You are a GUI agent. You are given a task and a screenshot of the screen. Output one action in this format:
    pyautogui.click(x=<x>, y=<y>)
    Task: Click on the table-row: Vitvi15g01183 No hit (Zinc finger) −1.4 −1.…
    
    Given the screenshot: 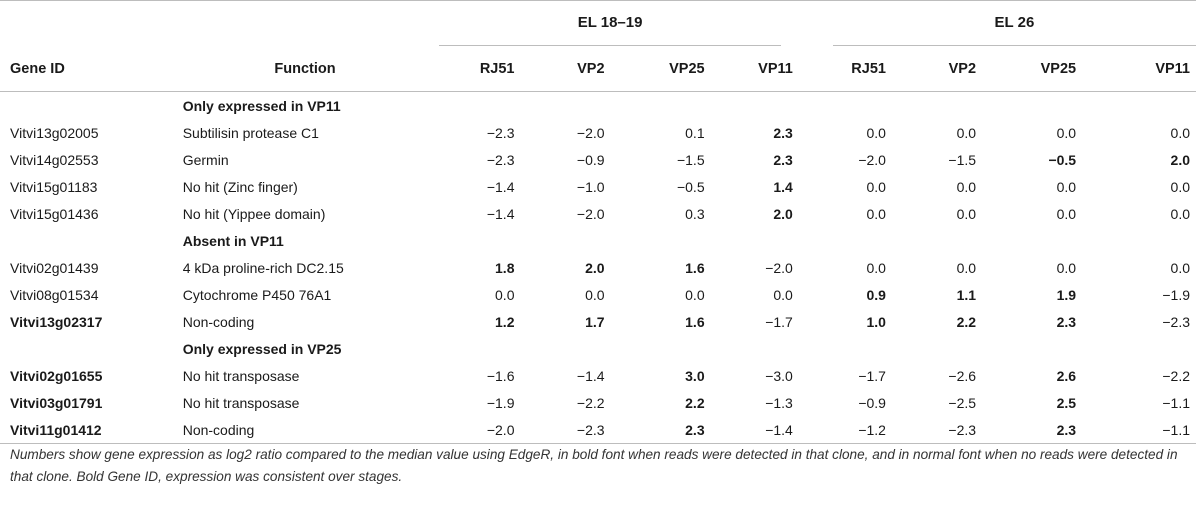 What is the action you would take?
    pyautogui.click(x=598, y=186)
    